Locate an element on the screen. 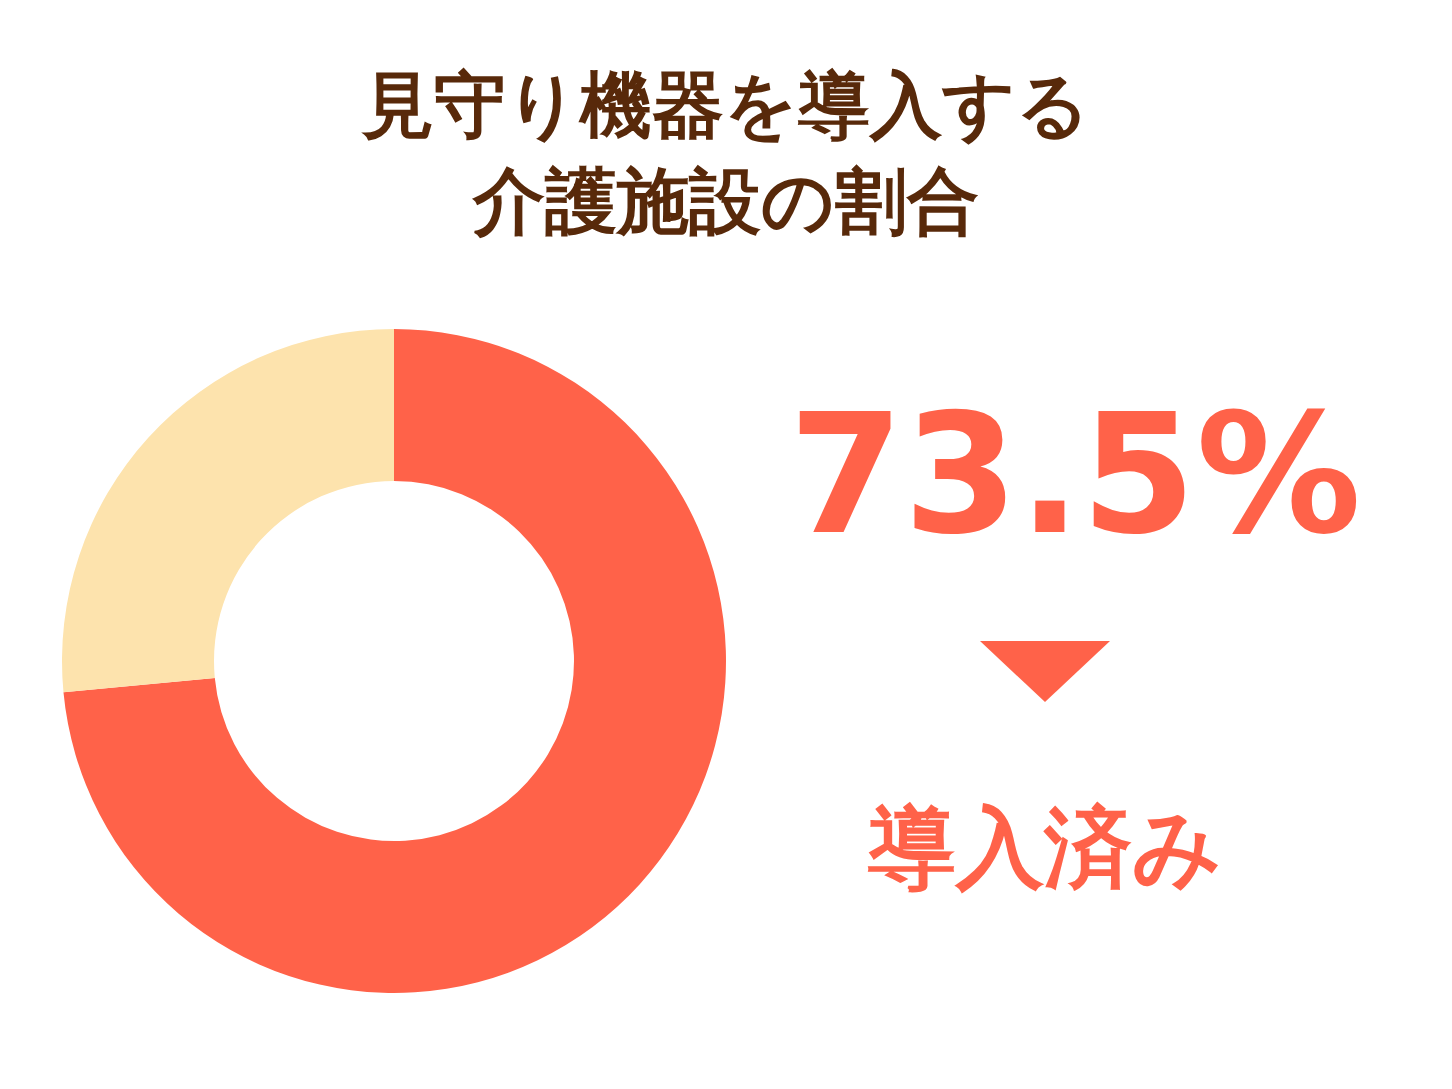  data-label: 73.5% is located at coordinates (1075, 475).